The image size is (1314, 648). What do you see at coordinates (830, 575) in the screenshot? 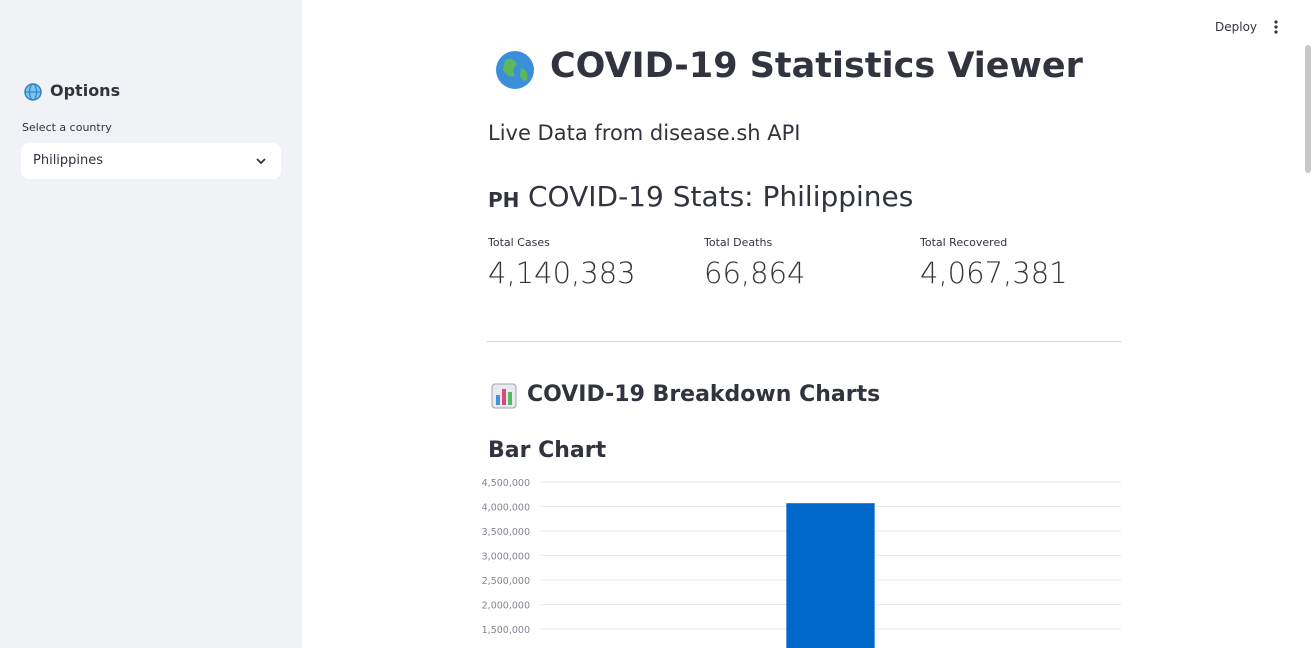
I see `bar` at bounding box center [830, 575].